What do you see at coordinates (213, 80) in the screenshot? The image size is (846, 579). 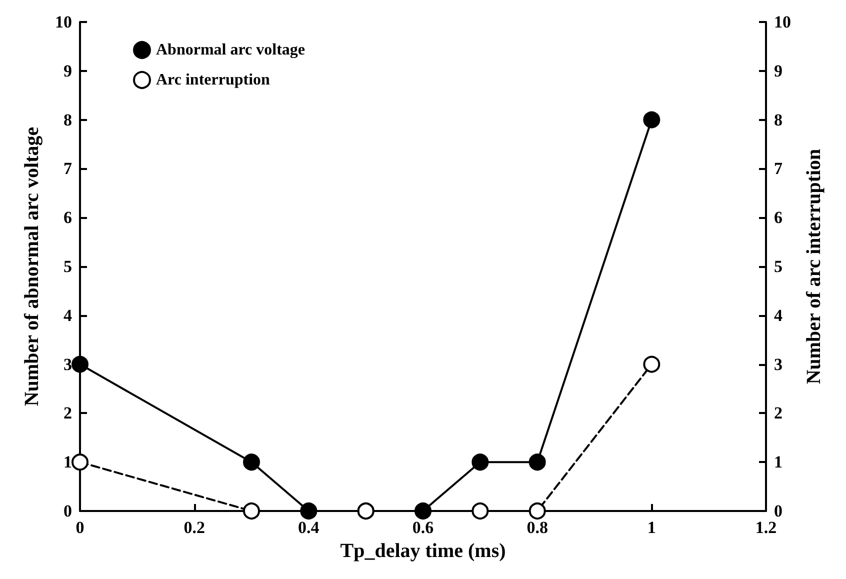 I see `legend-label: Arc interruption` at bounding box center [213, 80].